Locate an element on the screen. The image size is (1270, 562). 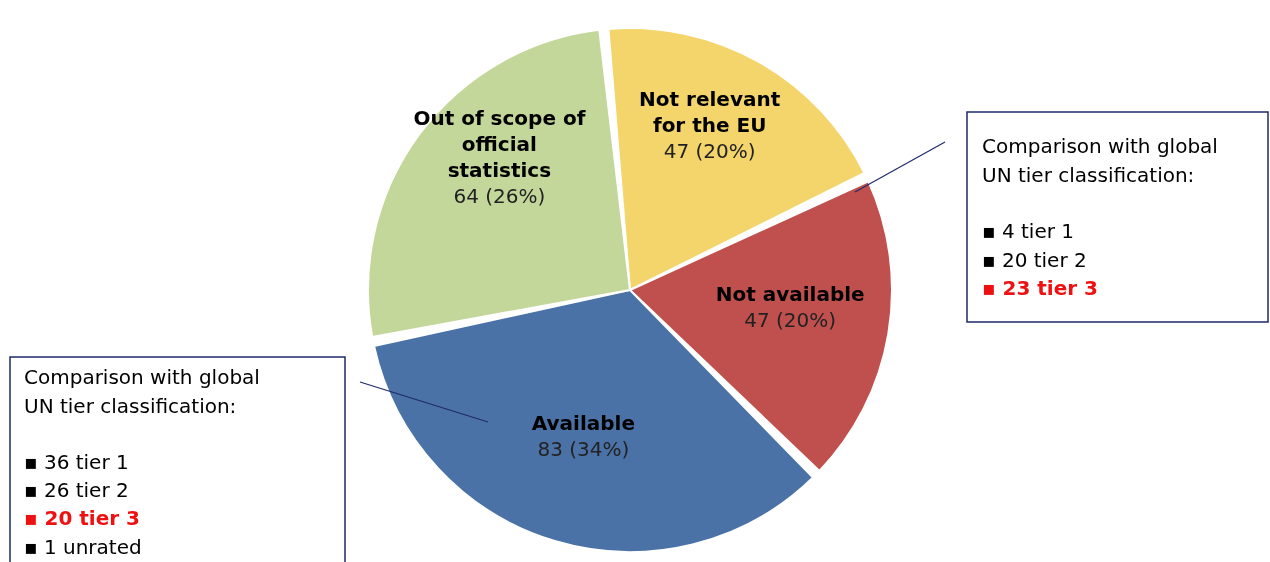
text: ▪ 23 tier 3 is located at coordinates (1040, 288).